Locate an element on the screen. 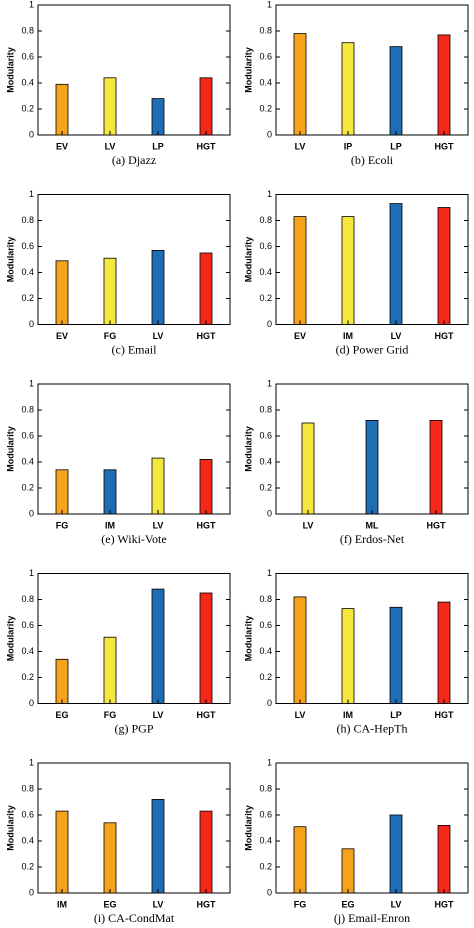 The image size is (474, 928). chart-caption: (d) Power Grid is located at coordinates (372, 349).